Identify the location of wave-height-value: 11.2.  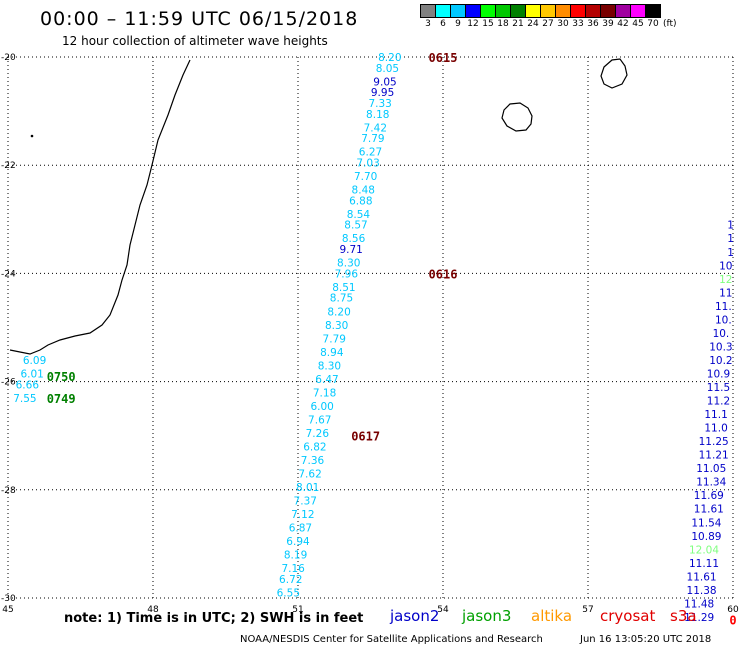
(718, 402).